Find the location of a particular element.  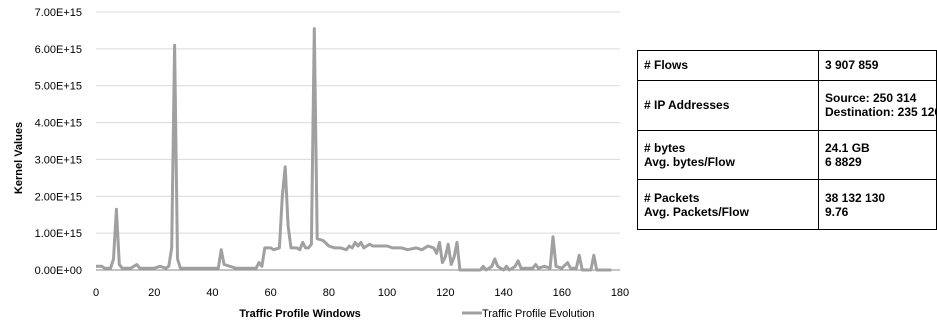

row-value-cell: 3 907 859 is located at coordinates (877, 65).